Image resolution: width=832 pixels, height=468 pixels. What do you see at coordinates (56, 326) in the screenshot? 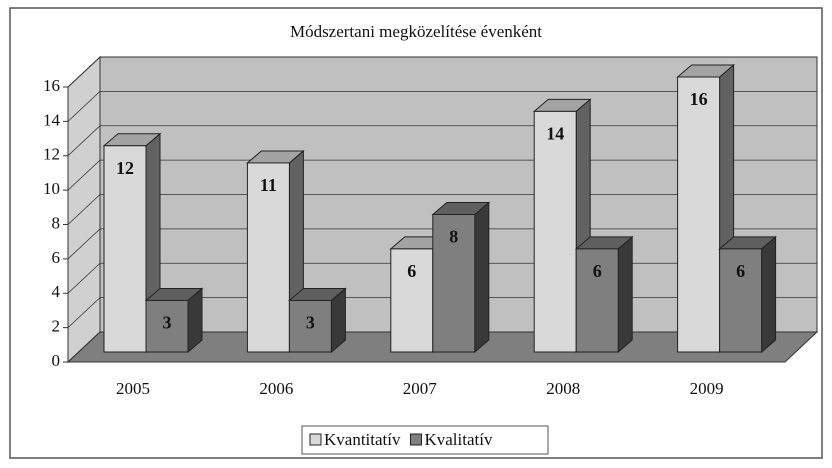
I see `y-tick-label: 2` at bounding box center [56, 326].